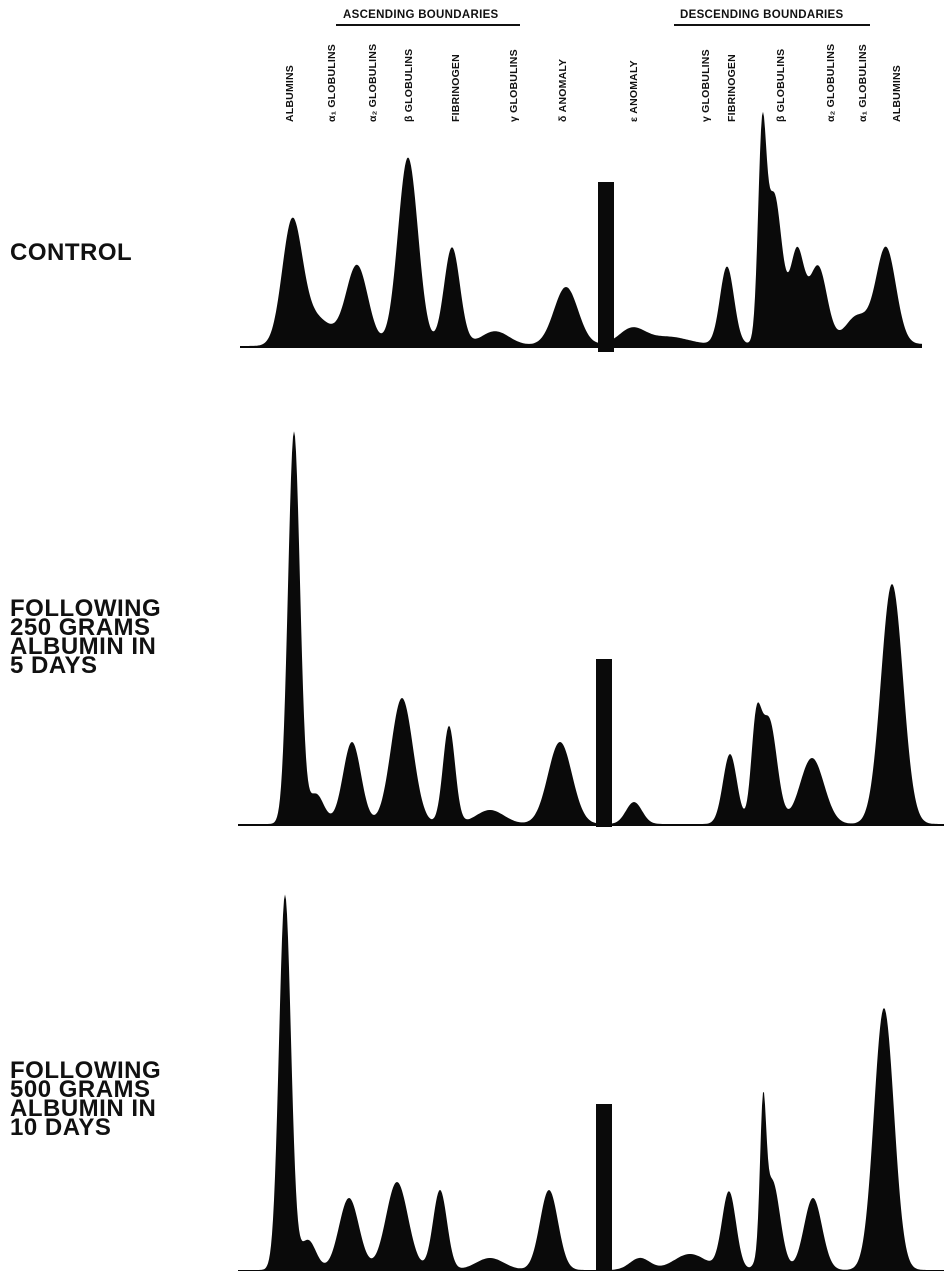  I want to click on reference-bar-control, so click(606, 267).